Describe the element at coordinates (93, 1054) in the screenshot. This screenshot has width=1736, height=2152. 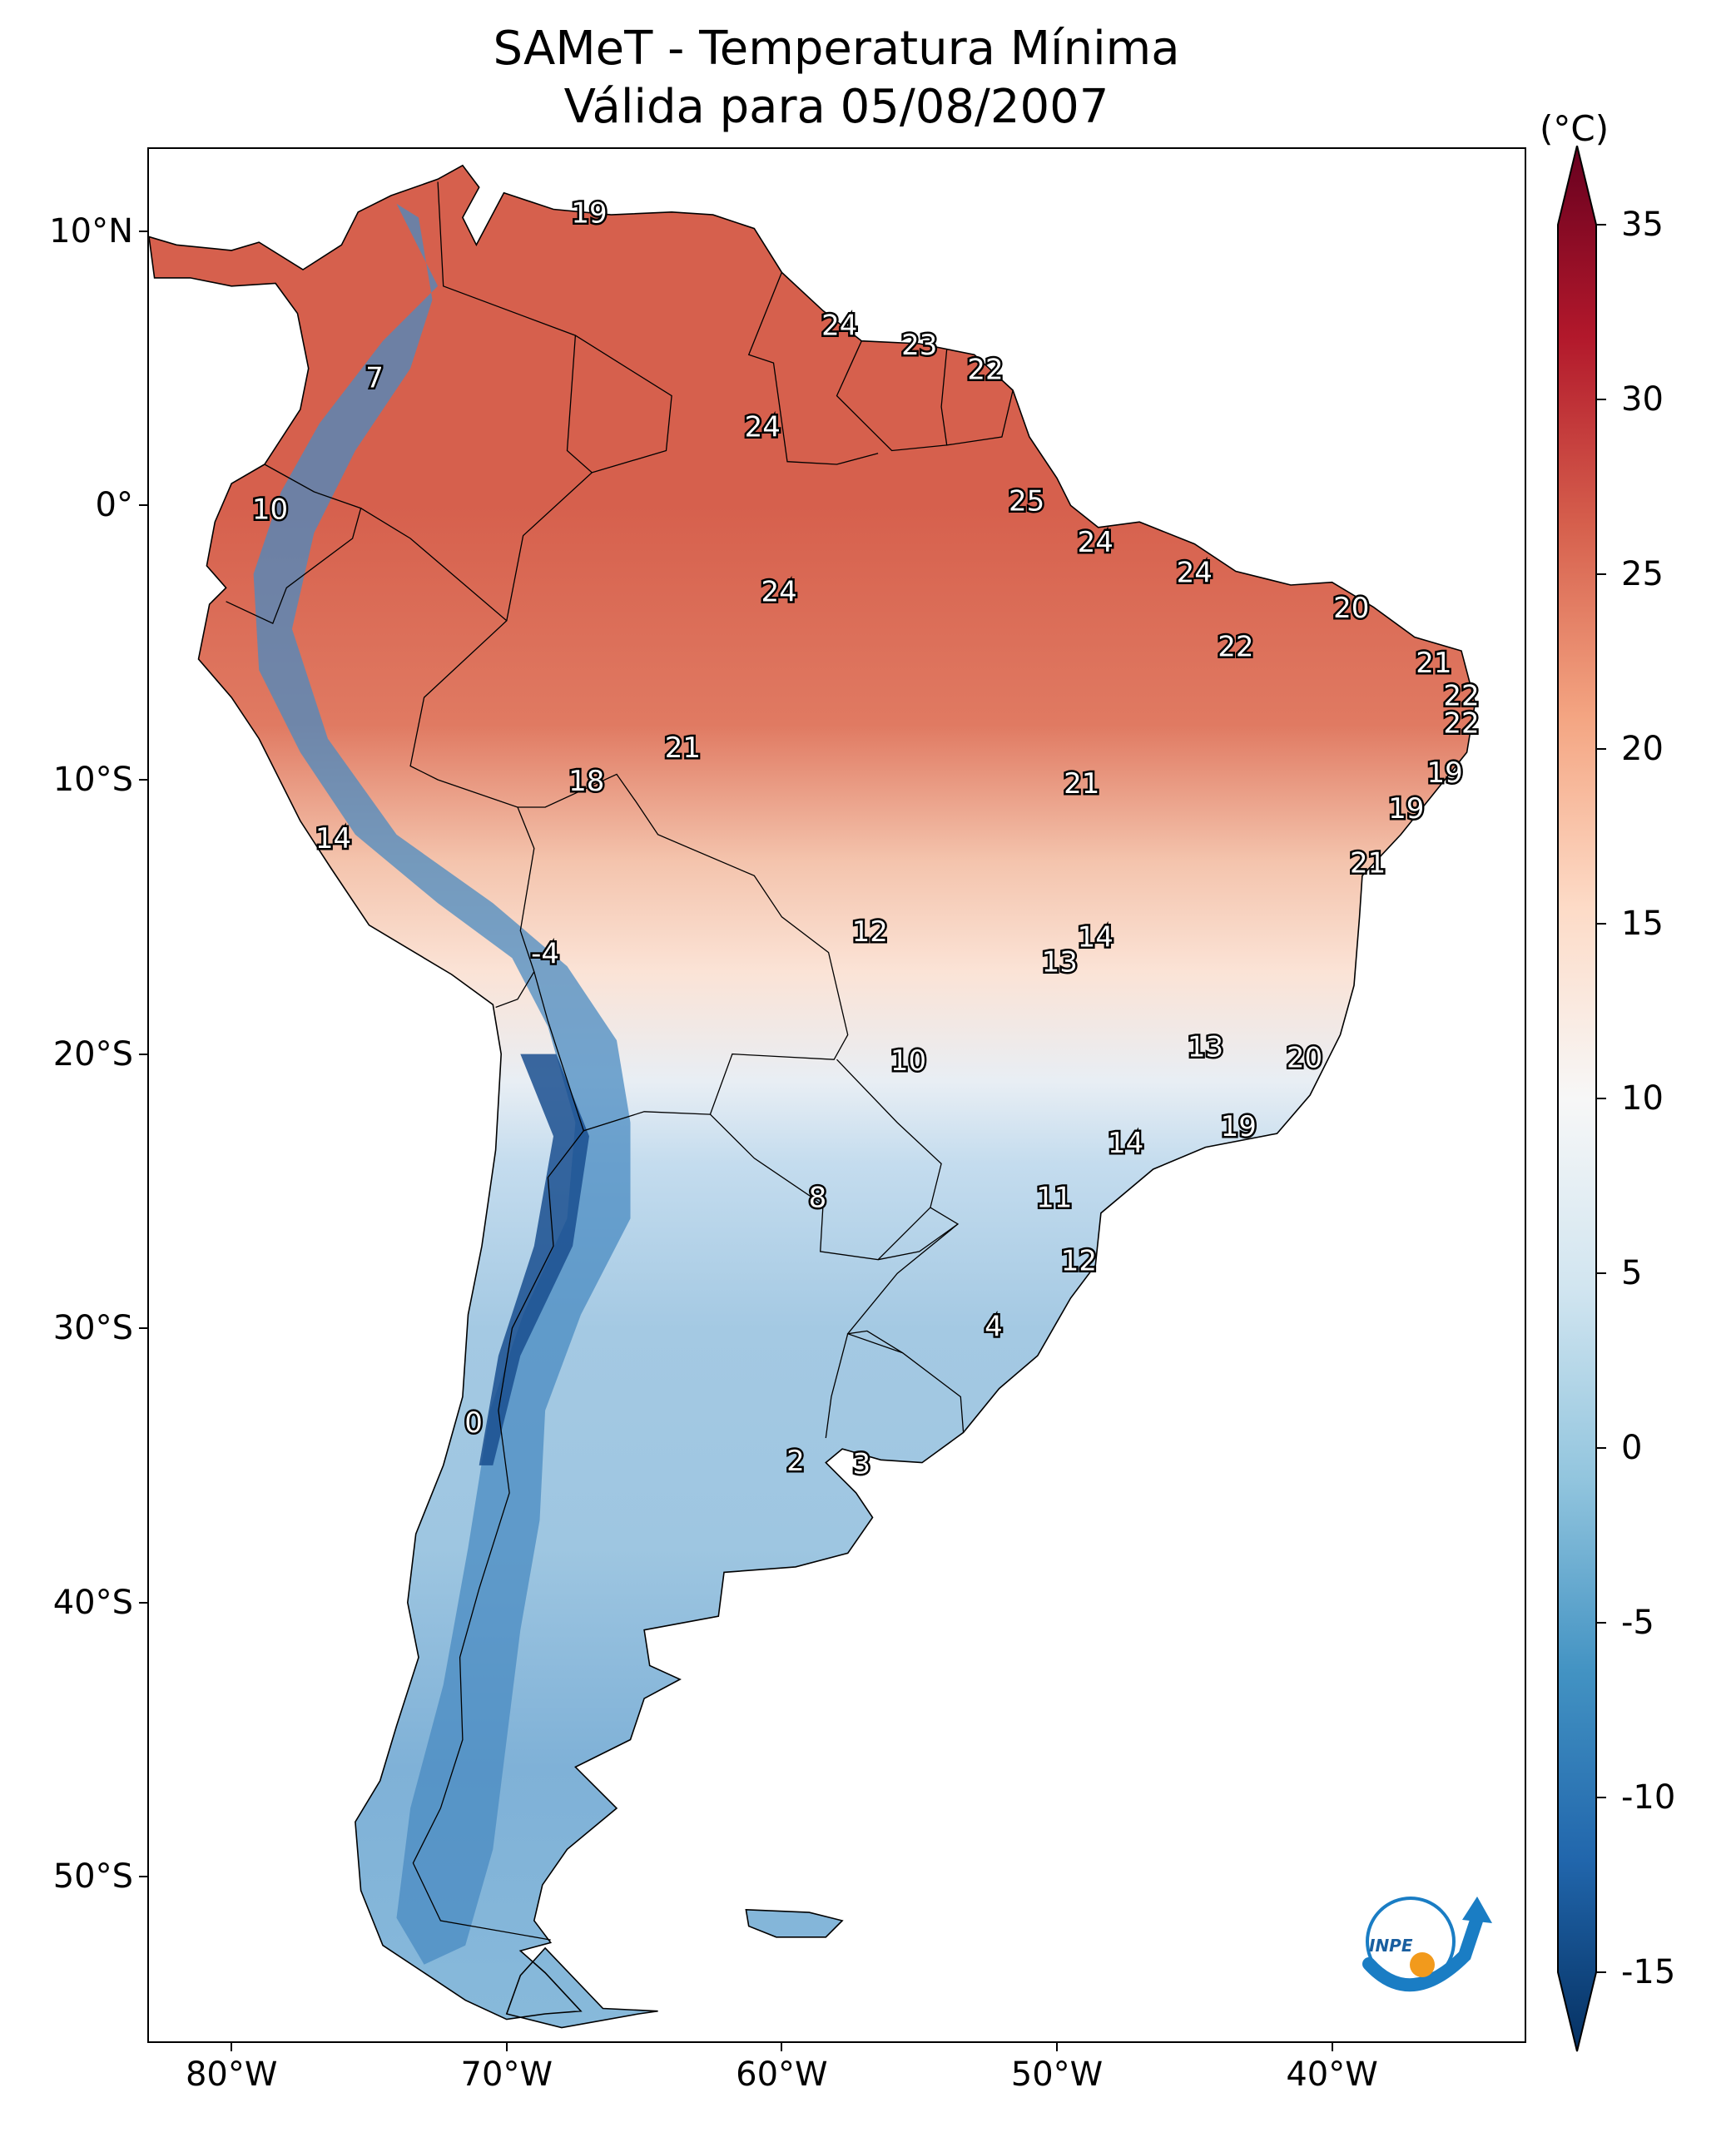
I see `y-tick-label: 20°S` at that location.